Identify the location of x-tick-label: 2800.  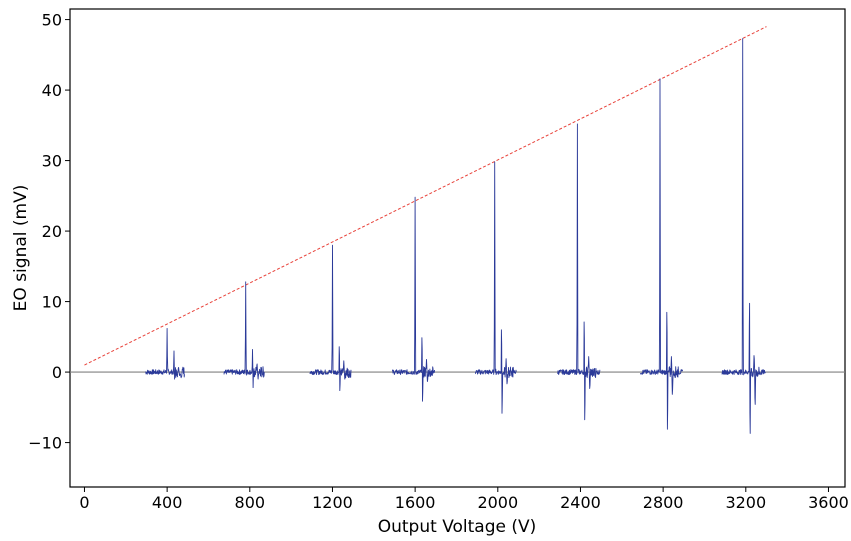
(663, 502).